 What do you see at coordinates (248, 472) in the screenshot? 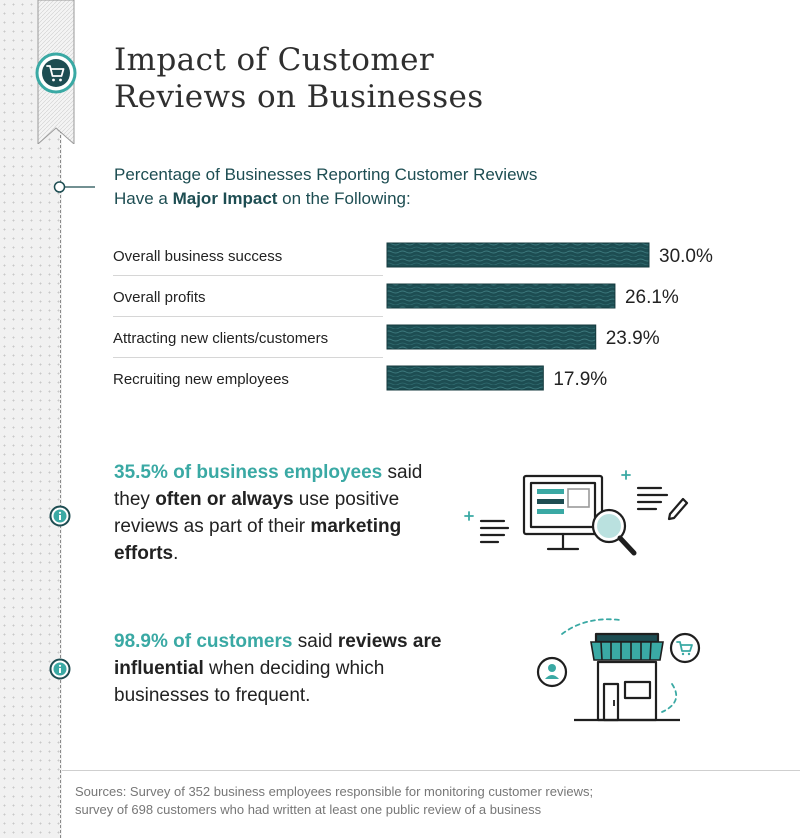
I see `stat-highlight: 35.5% of business employees` at bounding box center [248, 472].